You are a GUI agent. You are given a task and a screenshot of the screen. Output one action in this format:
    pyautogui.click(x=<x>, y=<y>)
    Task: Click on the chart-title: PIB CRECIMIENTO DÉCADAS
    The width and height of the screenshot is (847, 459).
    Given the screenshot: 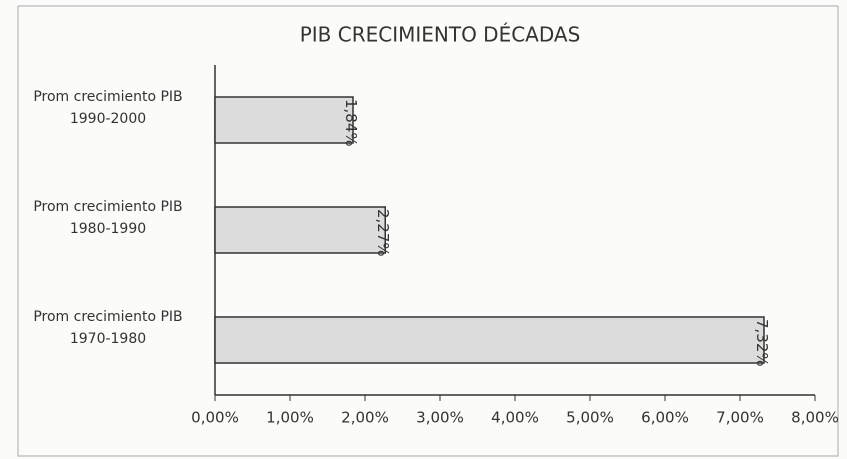 What is the action you would take?
    pyautogui.click(x=440, y=35)
    